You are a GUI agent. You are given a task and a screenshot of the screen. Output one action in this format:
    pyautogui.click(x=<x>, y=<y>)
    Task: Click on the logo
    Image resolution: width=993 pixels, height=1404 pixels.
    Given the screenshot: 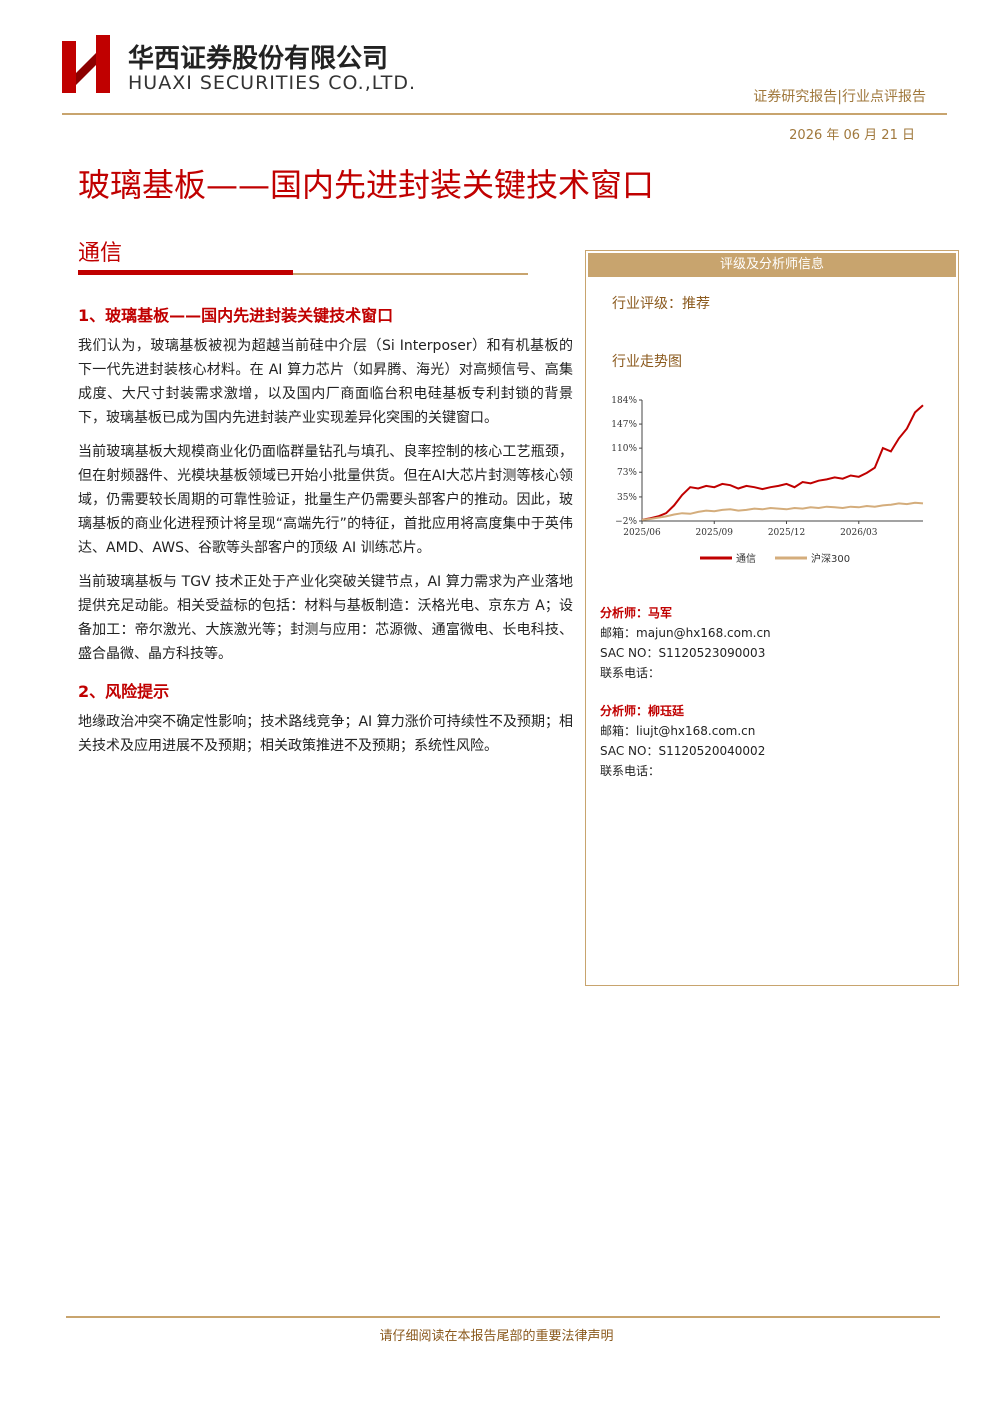 What is the action you would take?
    pyautogui.click(x=86, y=64)
    